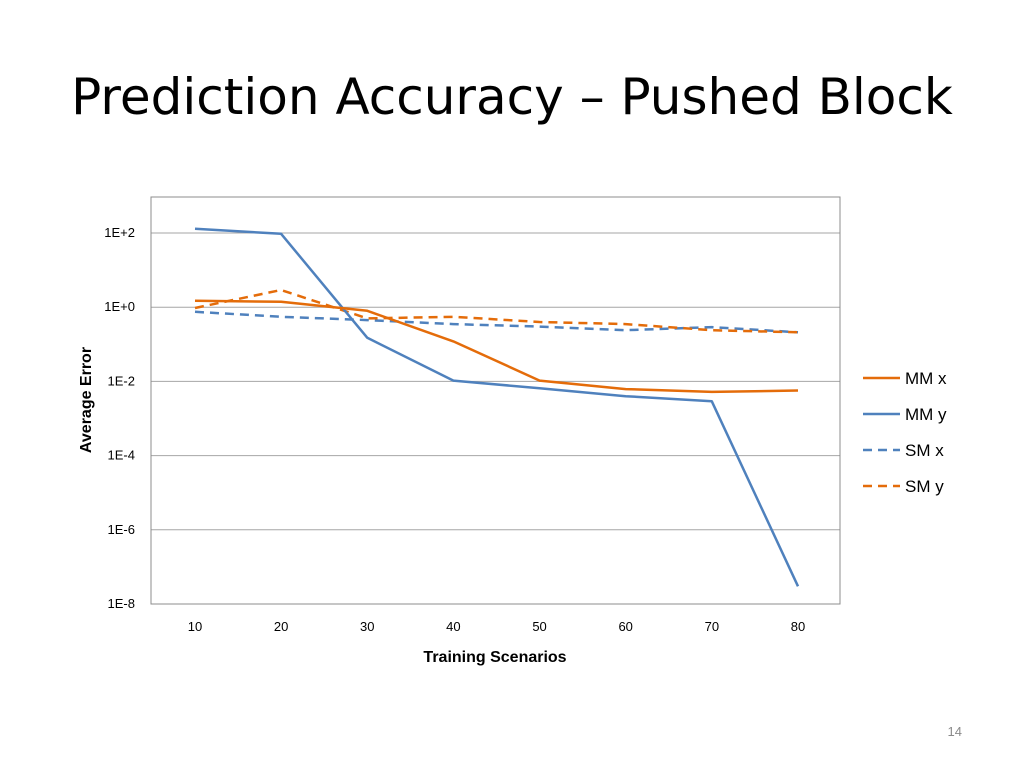  Describe the element at coordinates (496, 346) in the screenshot. I see `series-line-mm-x` at that location.